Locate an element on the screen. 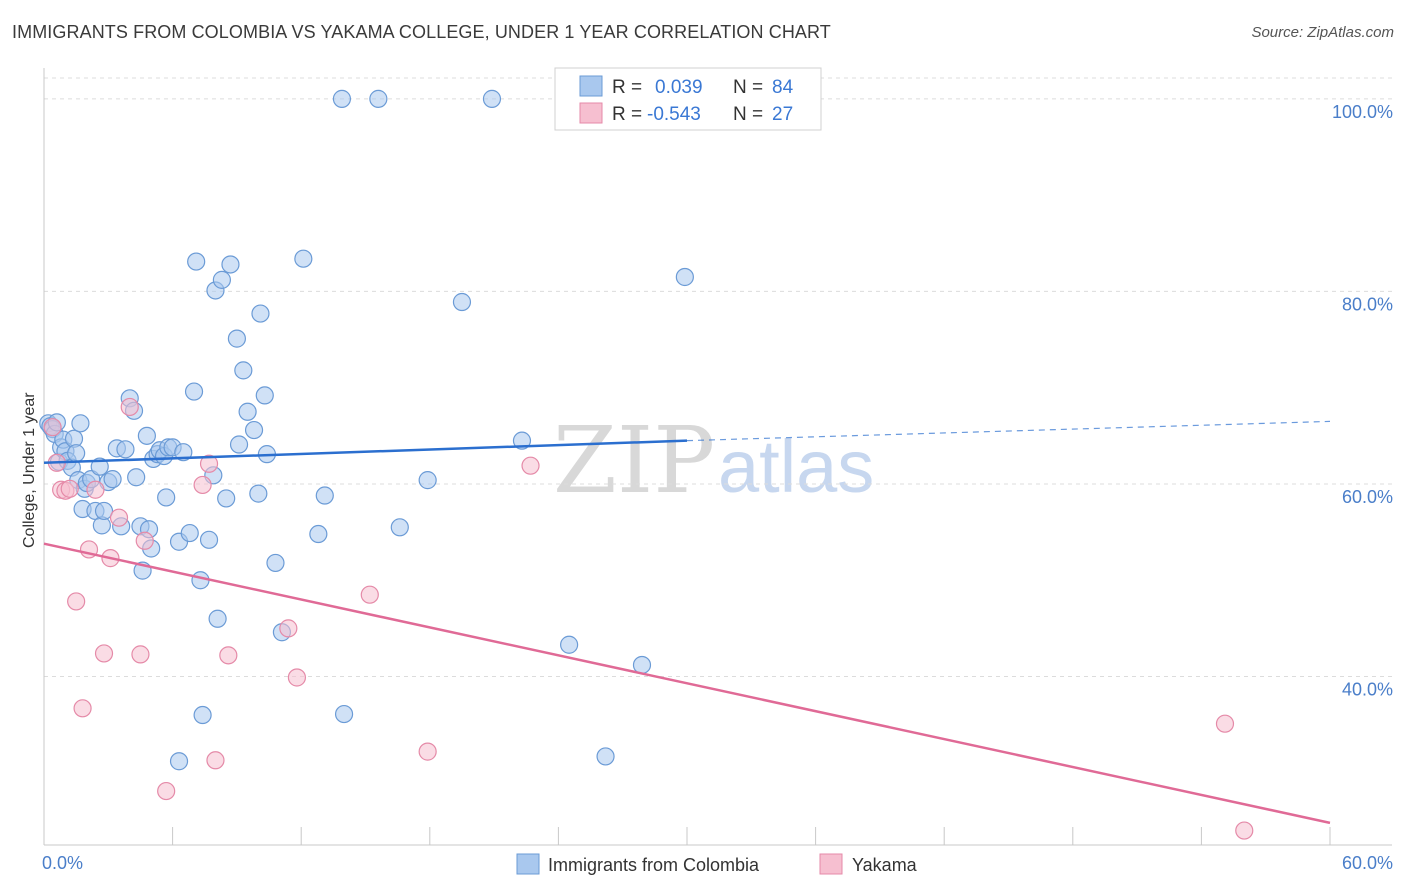 This screenshot has width=1406, height=892. legend-r-value-2: -0.543 is located at coordinates (674, 114).